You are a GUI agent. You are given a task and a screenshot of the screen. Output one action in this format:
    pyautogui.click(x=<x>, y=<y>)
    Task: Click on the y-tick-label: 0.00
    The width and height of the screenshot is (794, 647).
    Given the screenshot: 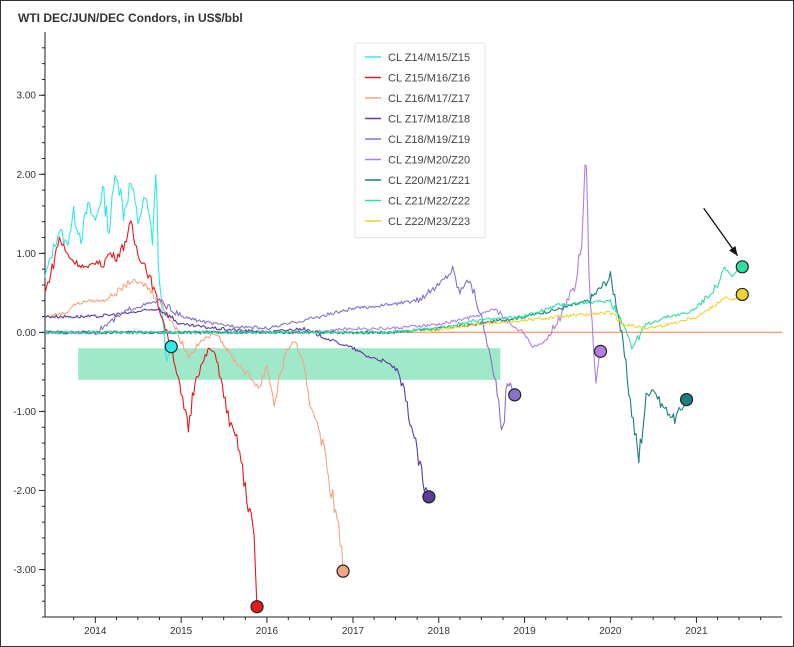 What is the action you would take?
    pyautogui.click(x=27, y=333)
    